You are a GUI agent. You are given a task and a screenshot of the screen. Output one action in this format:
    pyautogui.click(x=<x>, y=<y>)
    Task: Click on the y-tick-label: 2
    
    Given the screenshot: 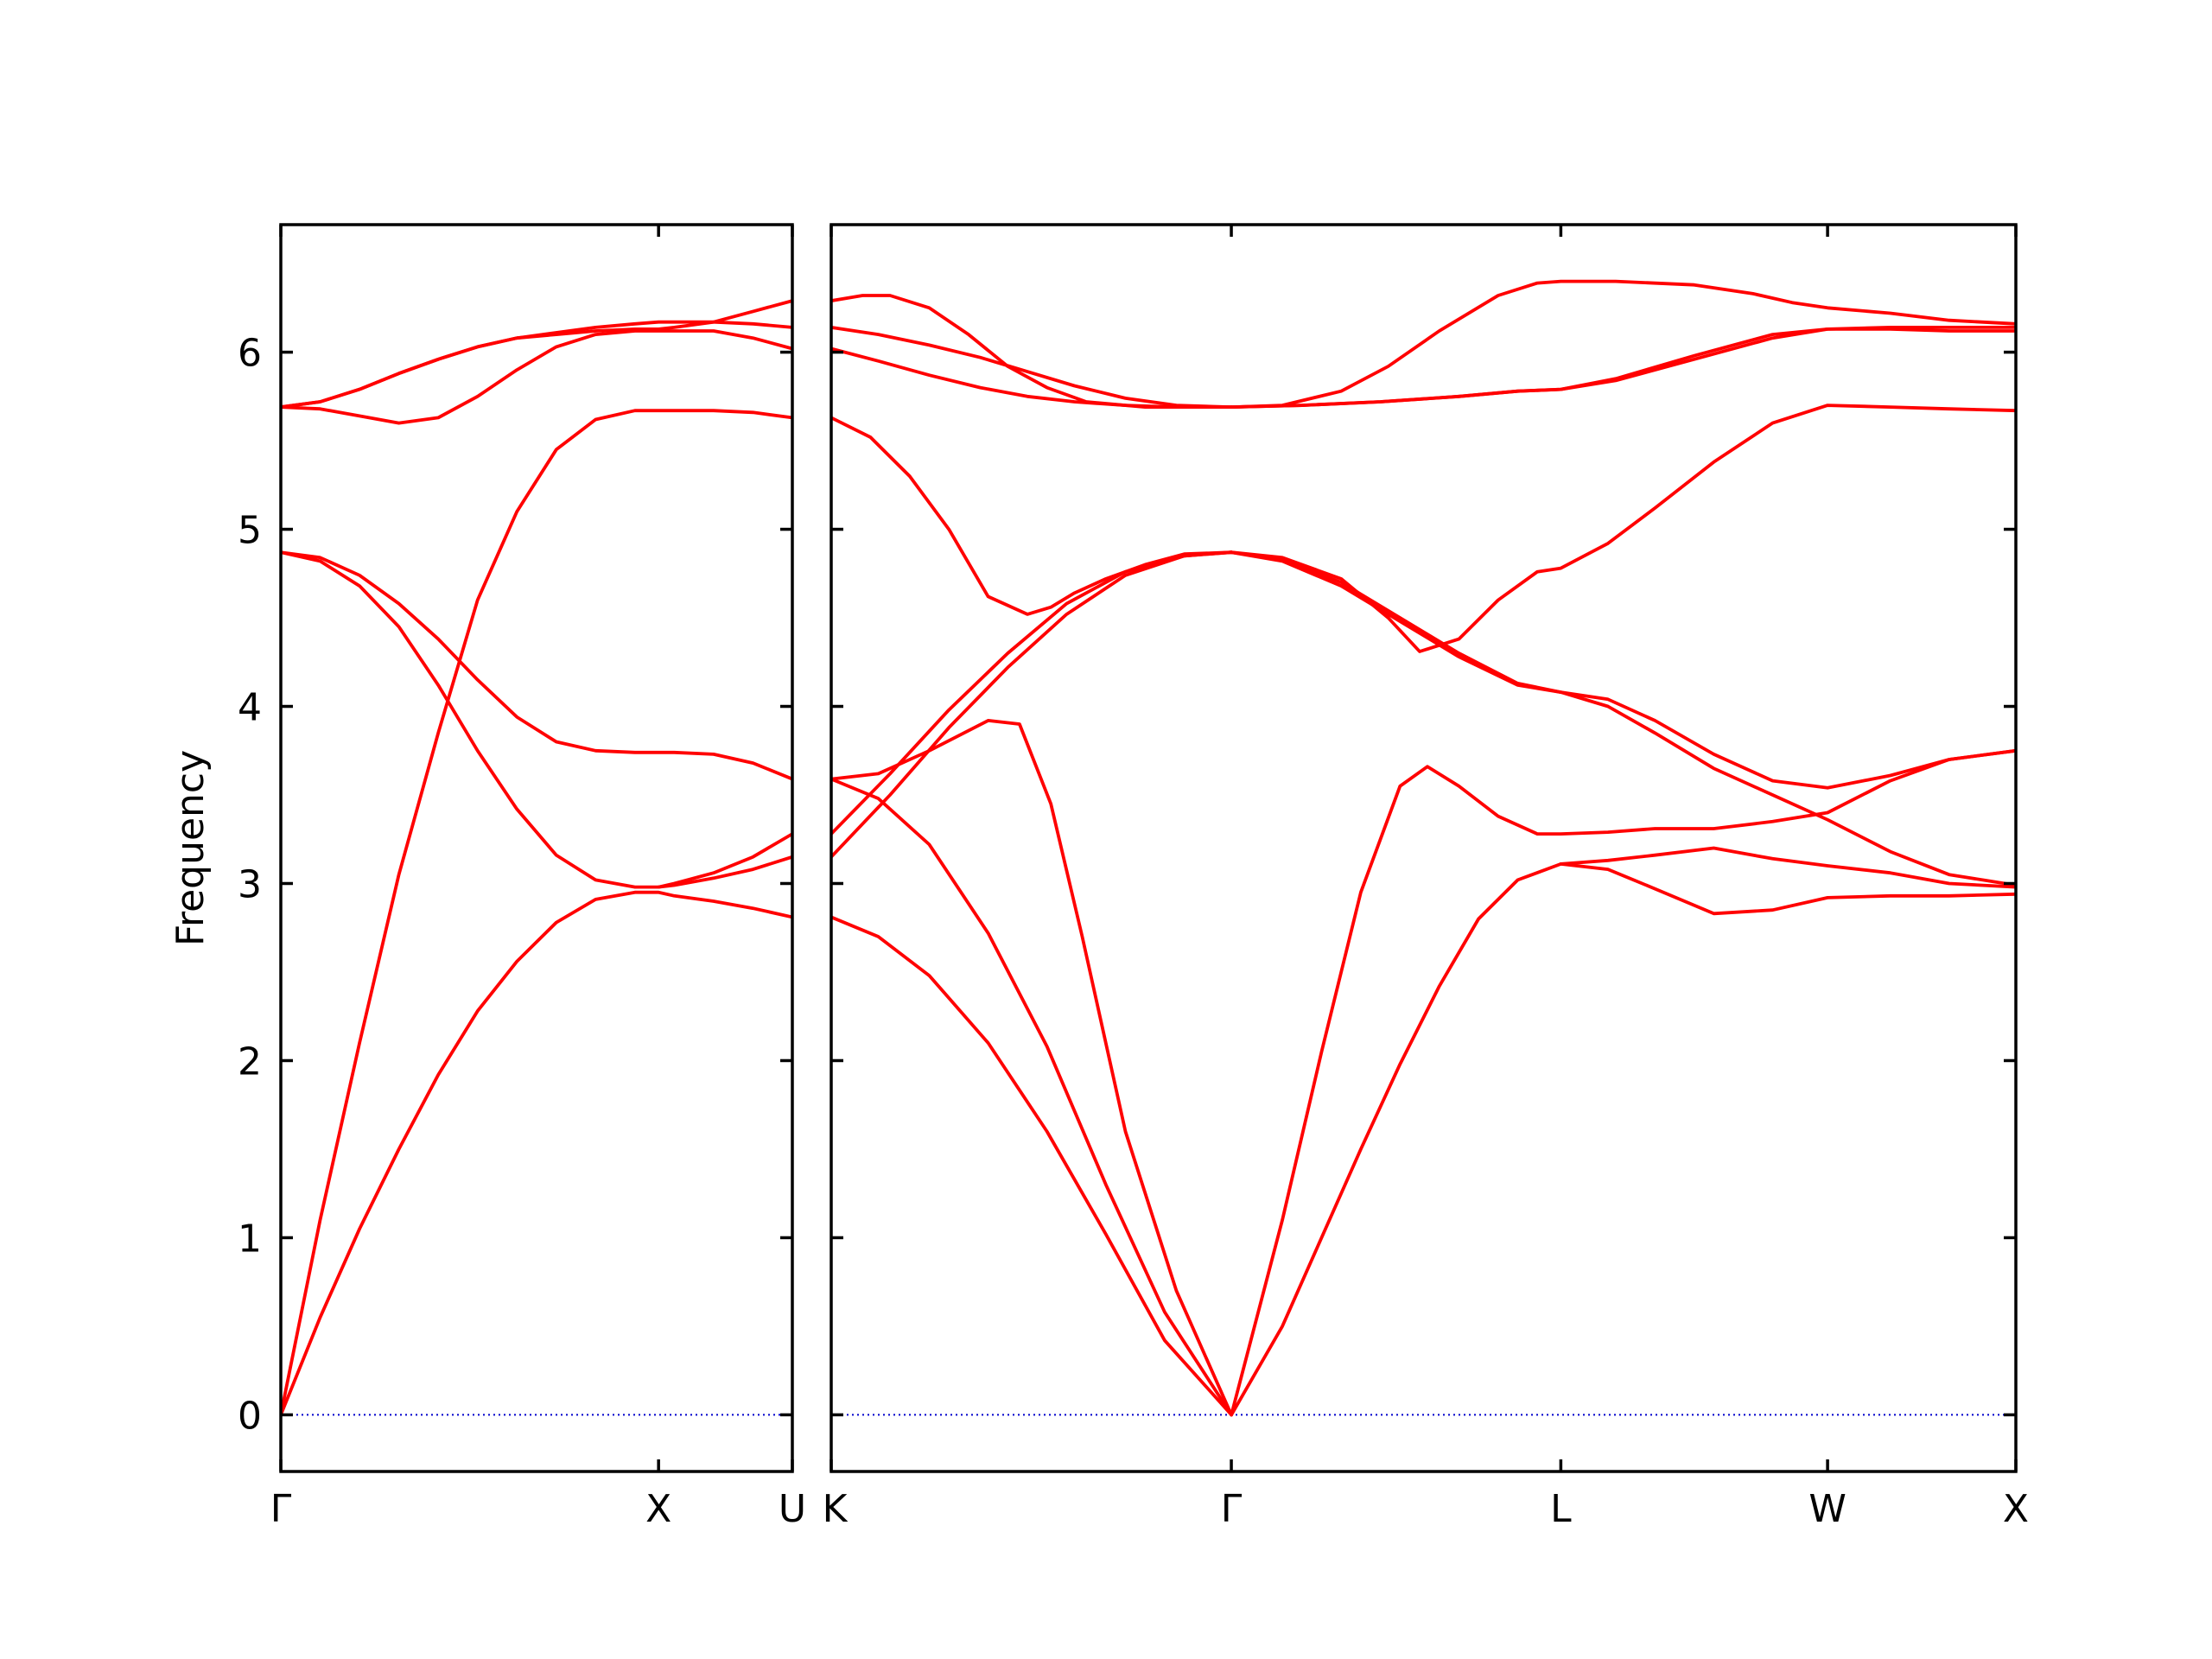 What is the action you would take?
    pyautogui.click(x=250, y=1061)
    